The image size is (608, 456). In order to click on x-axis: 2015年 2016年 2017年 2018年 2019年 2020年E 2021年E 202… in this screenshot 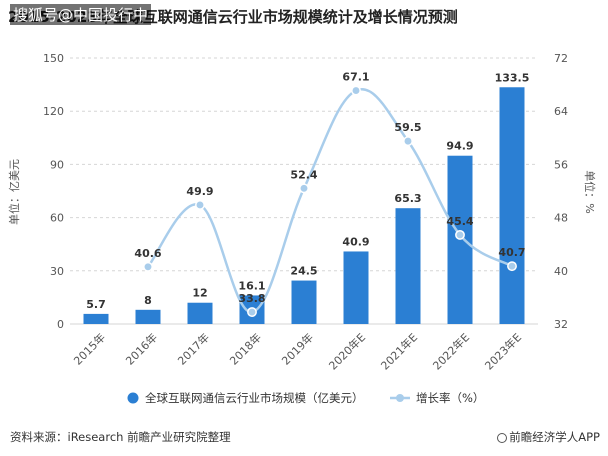, I will do `click(298, 351)`.